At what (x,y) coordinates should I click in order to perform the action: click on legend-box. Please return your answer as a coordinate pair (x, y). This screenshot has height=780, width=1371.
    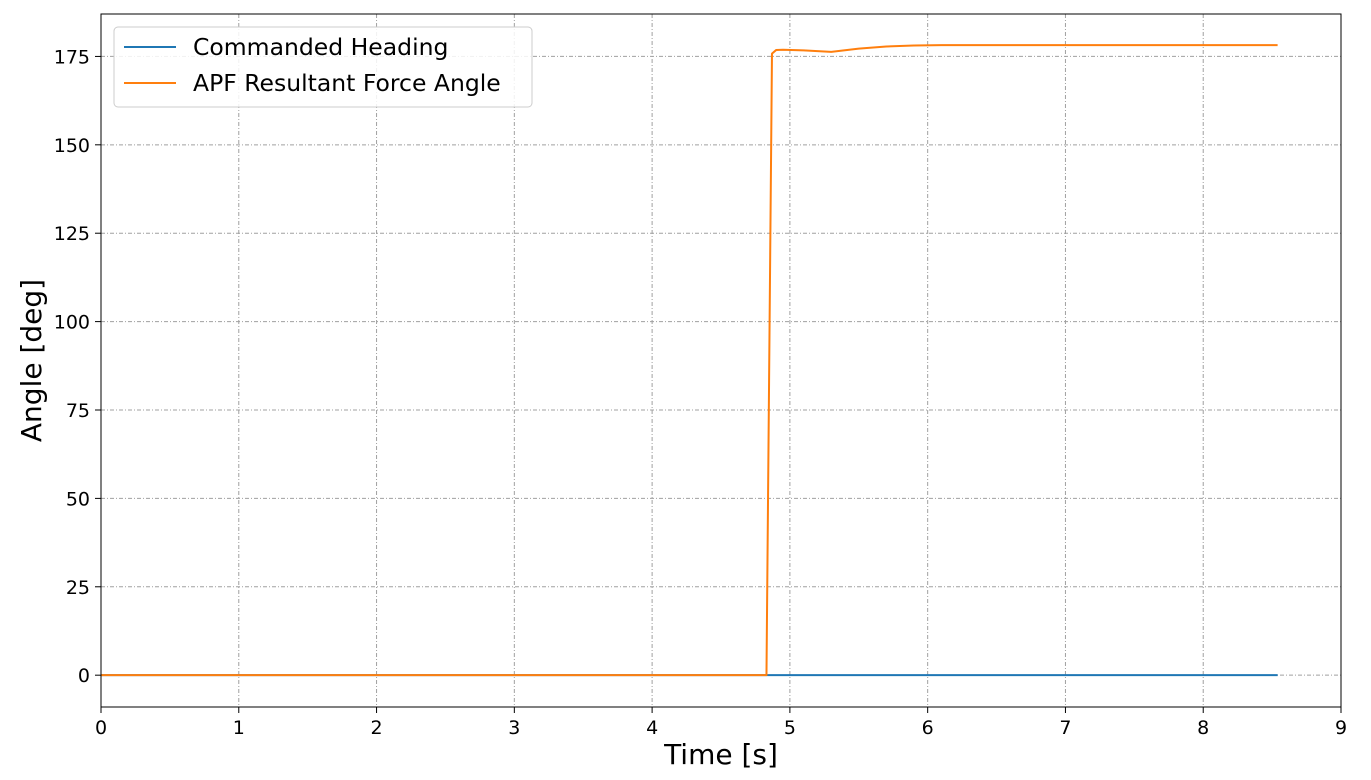
    Looking at the image, I should click on (323, 67).